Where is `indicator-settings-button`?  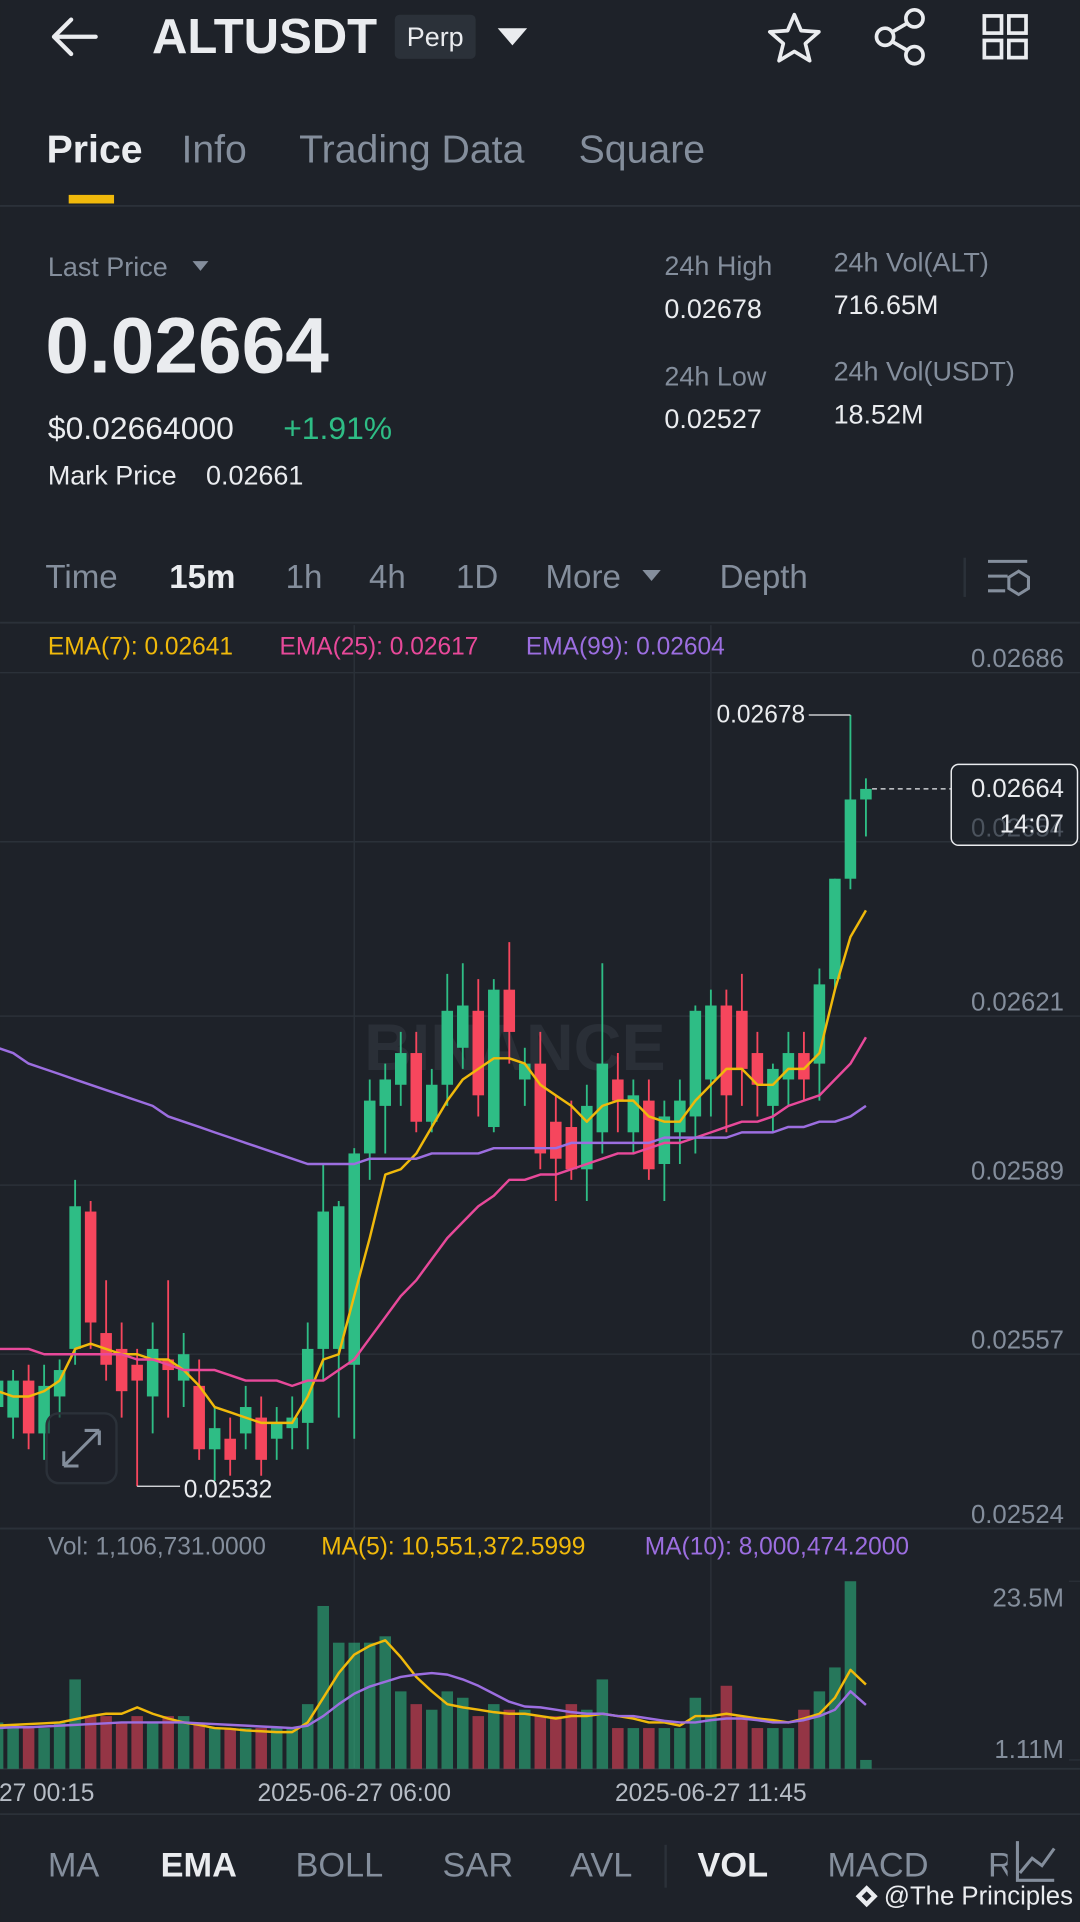 indicator-settings-button is located at coordinates (1035, 1861).